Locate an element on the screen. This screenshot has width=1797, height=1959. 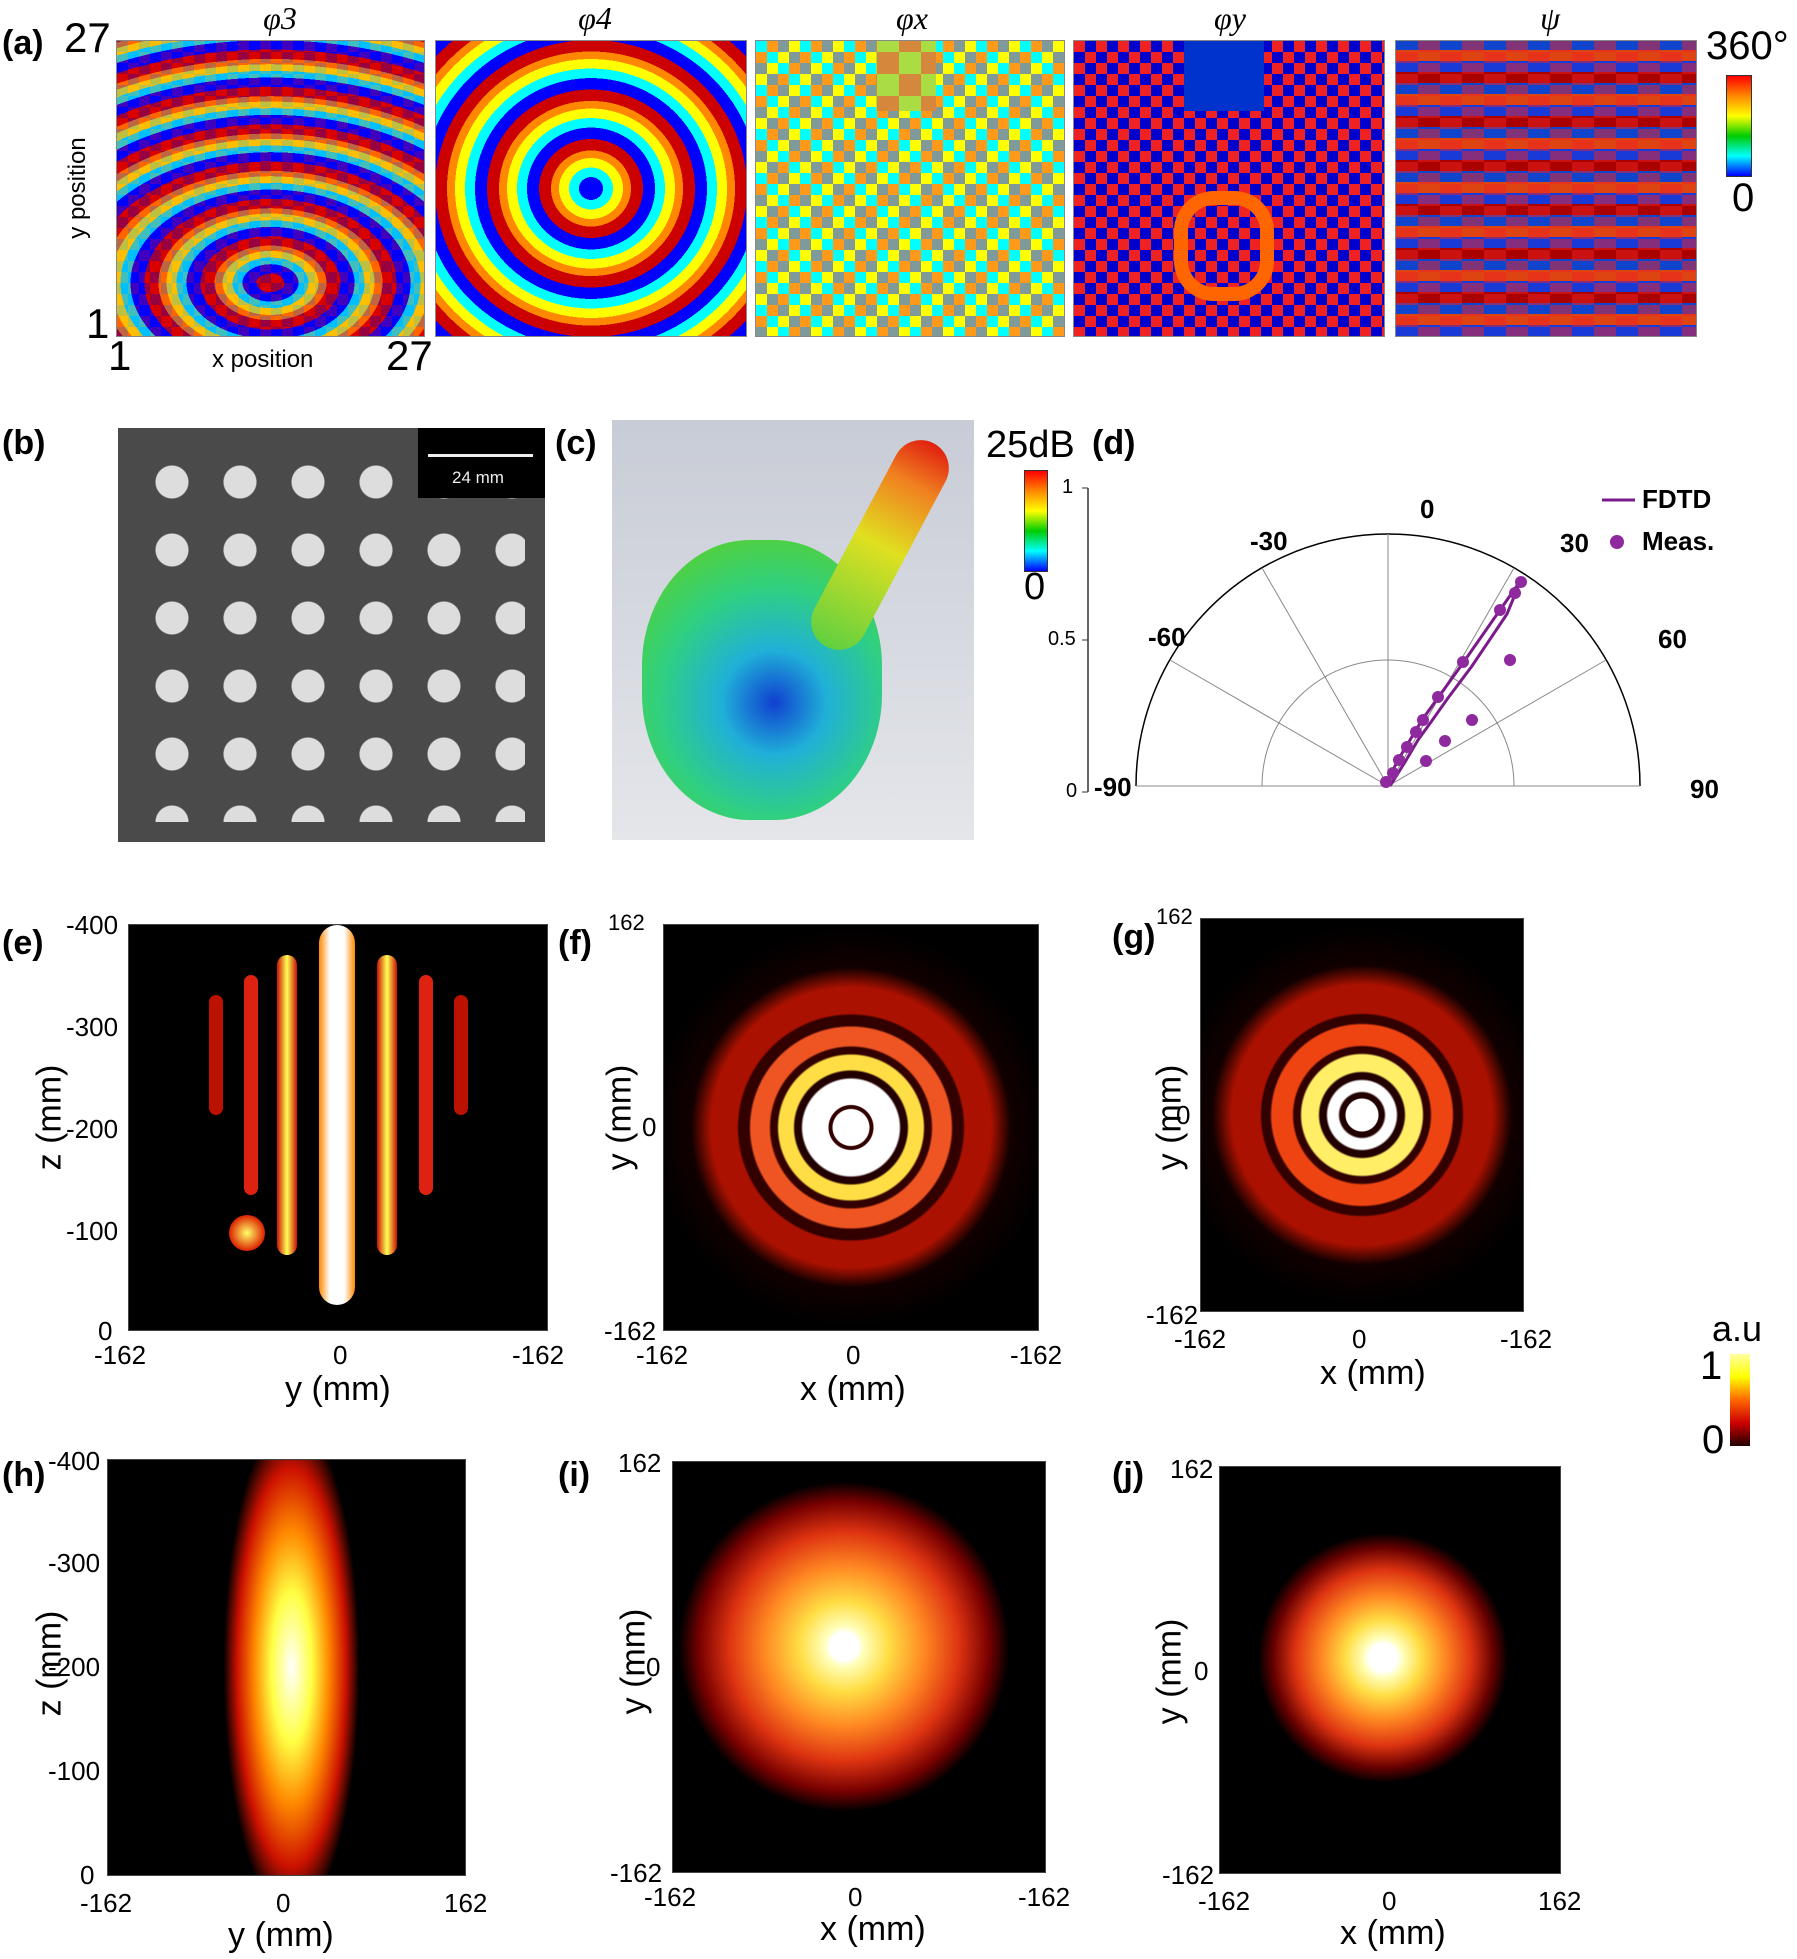
angle-tick-90: 90 is located at coordinates (1704, 789).